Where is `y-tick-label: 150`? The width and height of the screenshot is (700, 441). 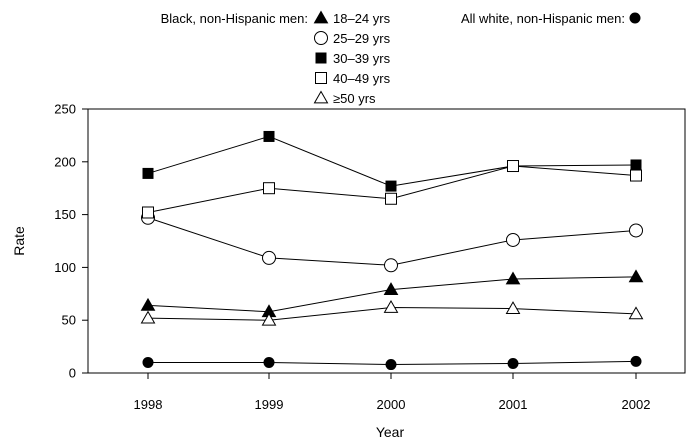 y-tick-label: 150 is located at coordinates (65, 214).